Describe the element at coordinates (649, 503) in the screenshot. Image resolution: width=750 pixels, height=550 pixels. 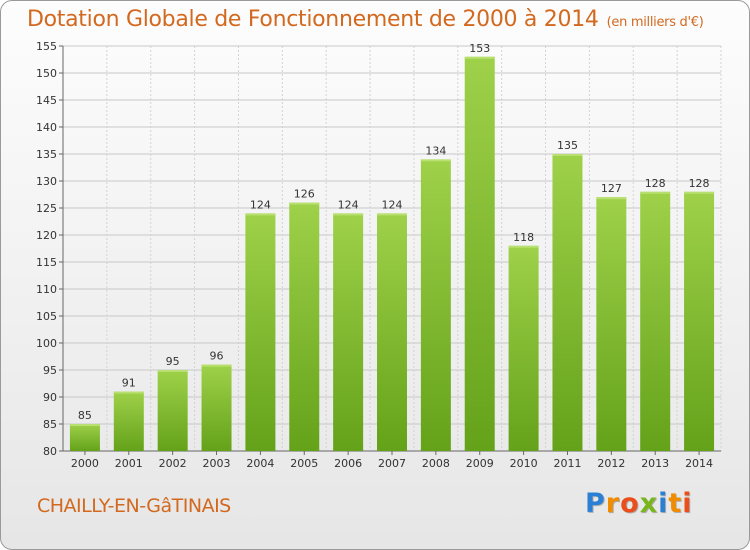
I see `logo-letter: x` at that location.